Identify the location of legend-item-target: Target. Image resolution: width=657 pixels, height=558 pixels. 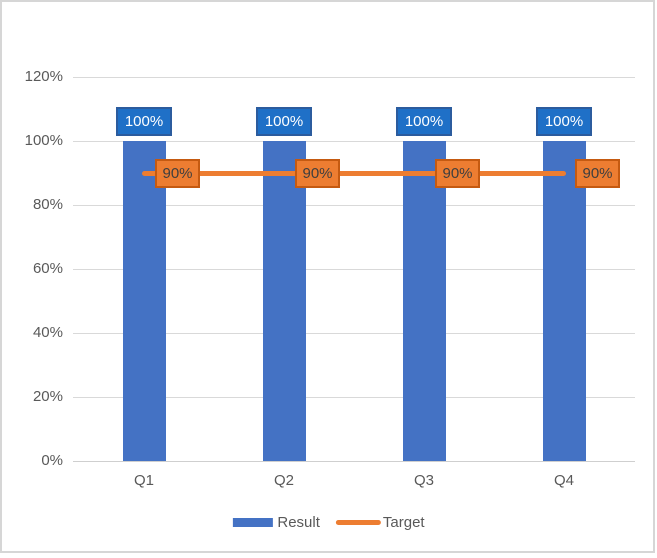
(380, 522).